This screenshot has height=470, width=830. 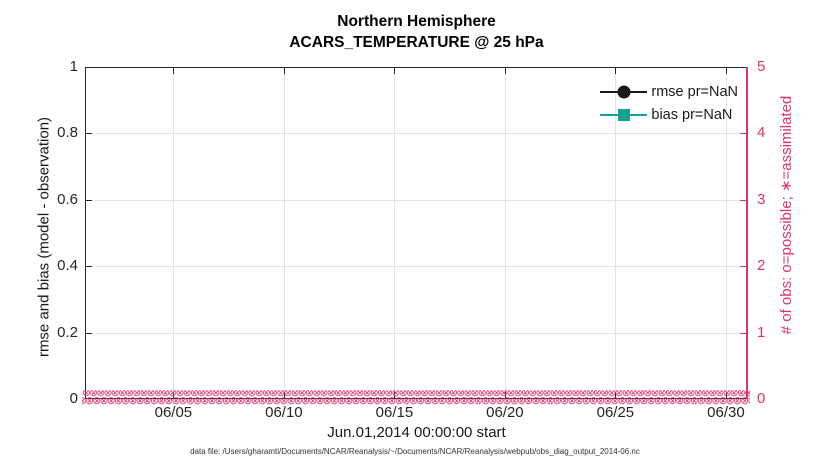 What do you see at coordinates (85, 233) in the screenshot?
I see `axis-spine-left` at bounding box center [85, 233].